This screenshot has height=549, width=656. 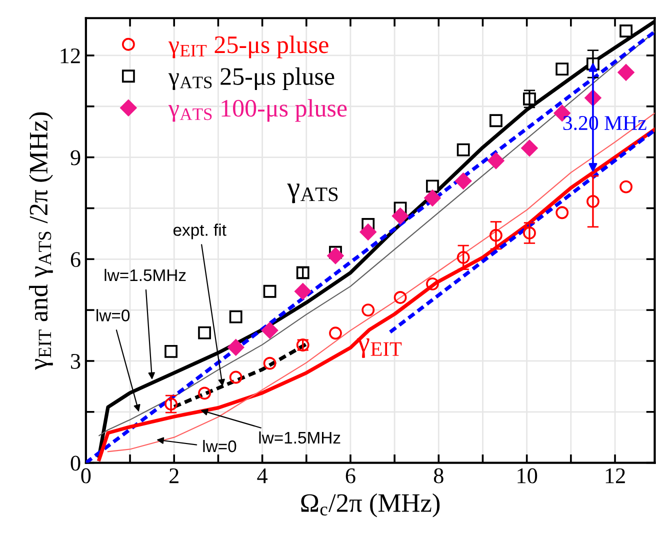 What do you see at coordinates (251, 78) in the screenshot?
I see `legend-label: γ$_{ATS}$ 25-μs pluse` at bounding box center [251, 78].